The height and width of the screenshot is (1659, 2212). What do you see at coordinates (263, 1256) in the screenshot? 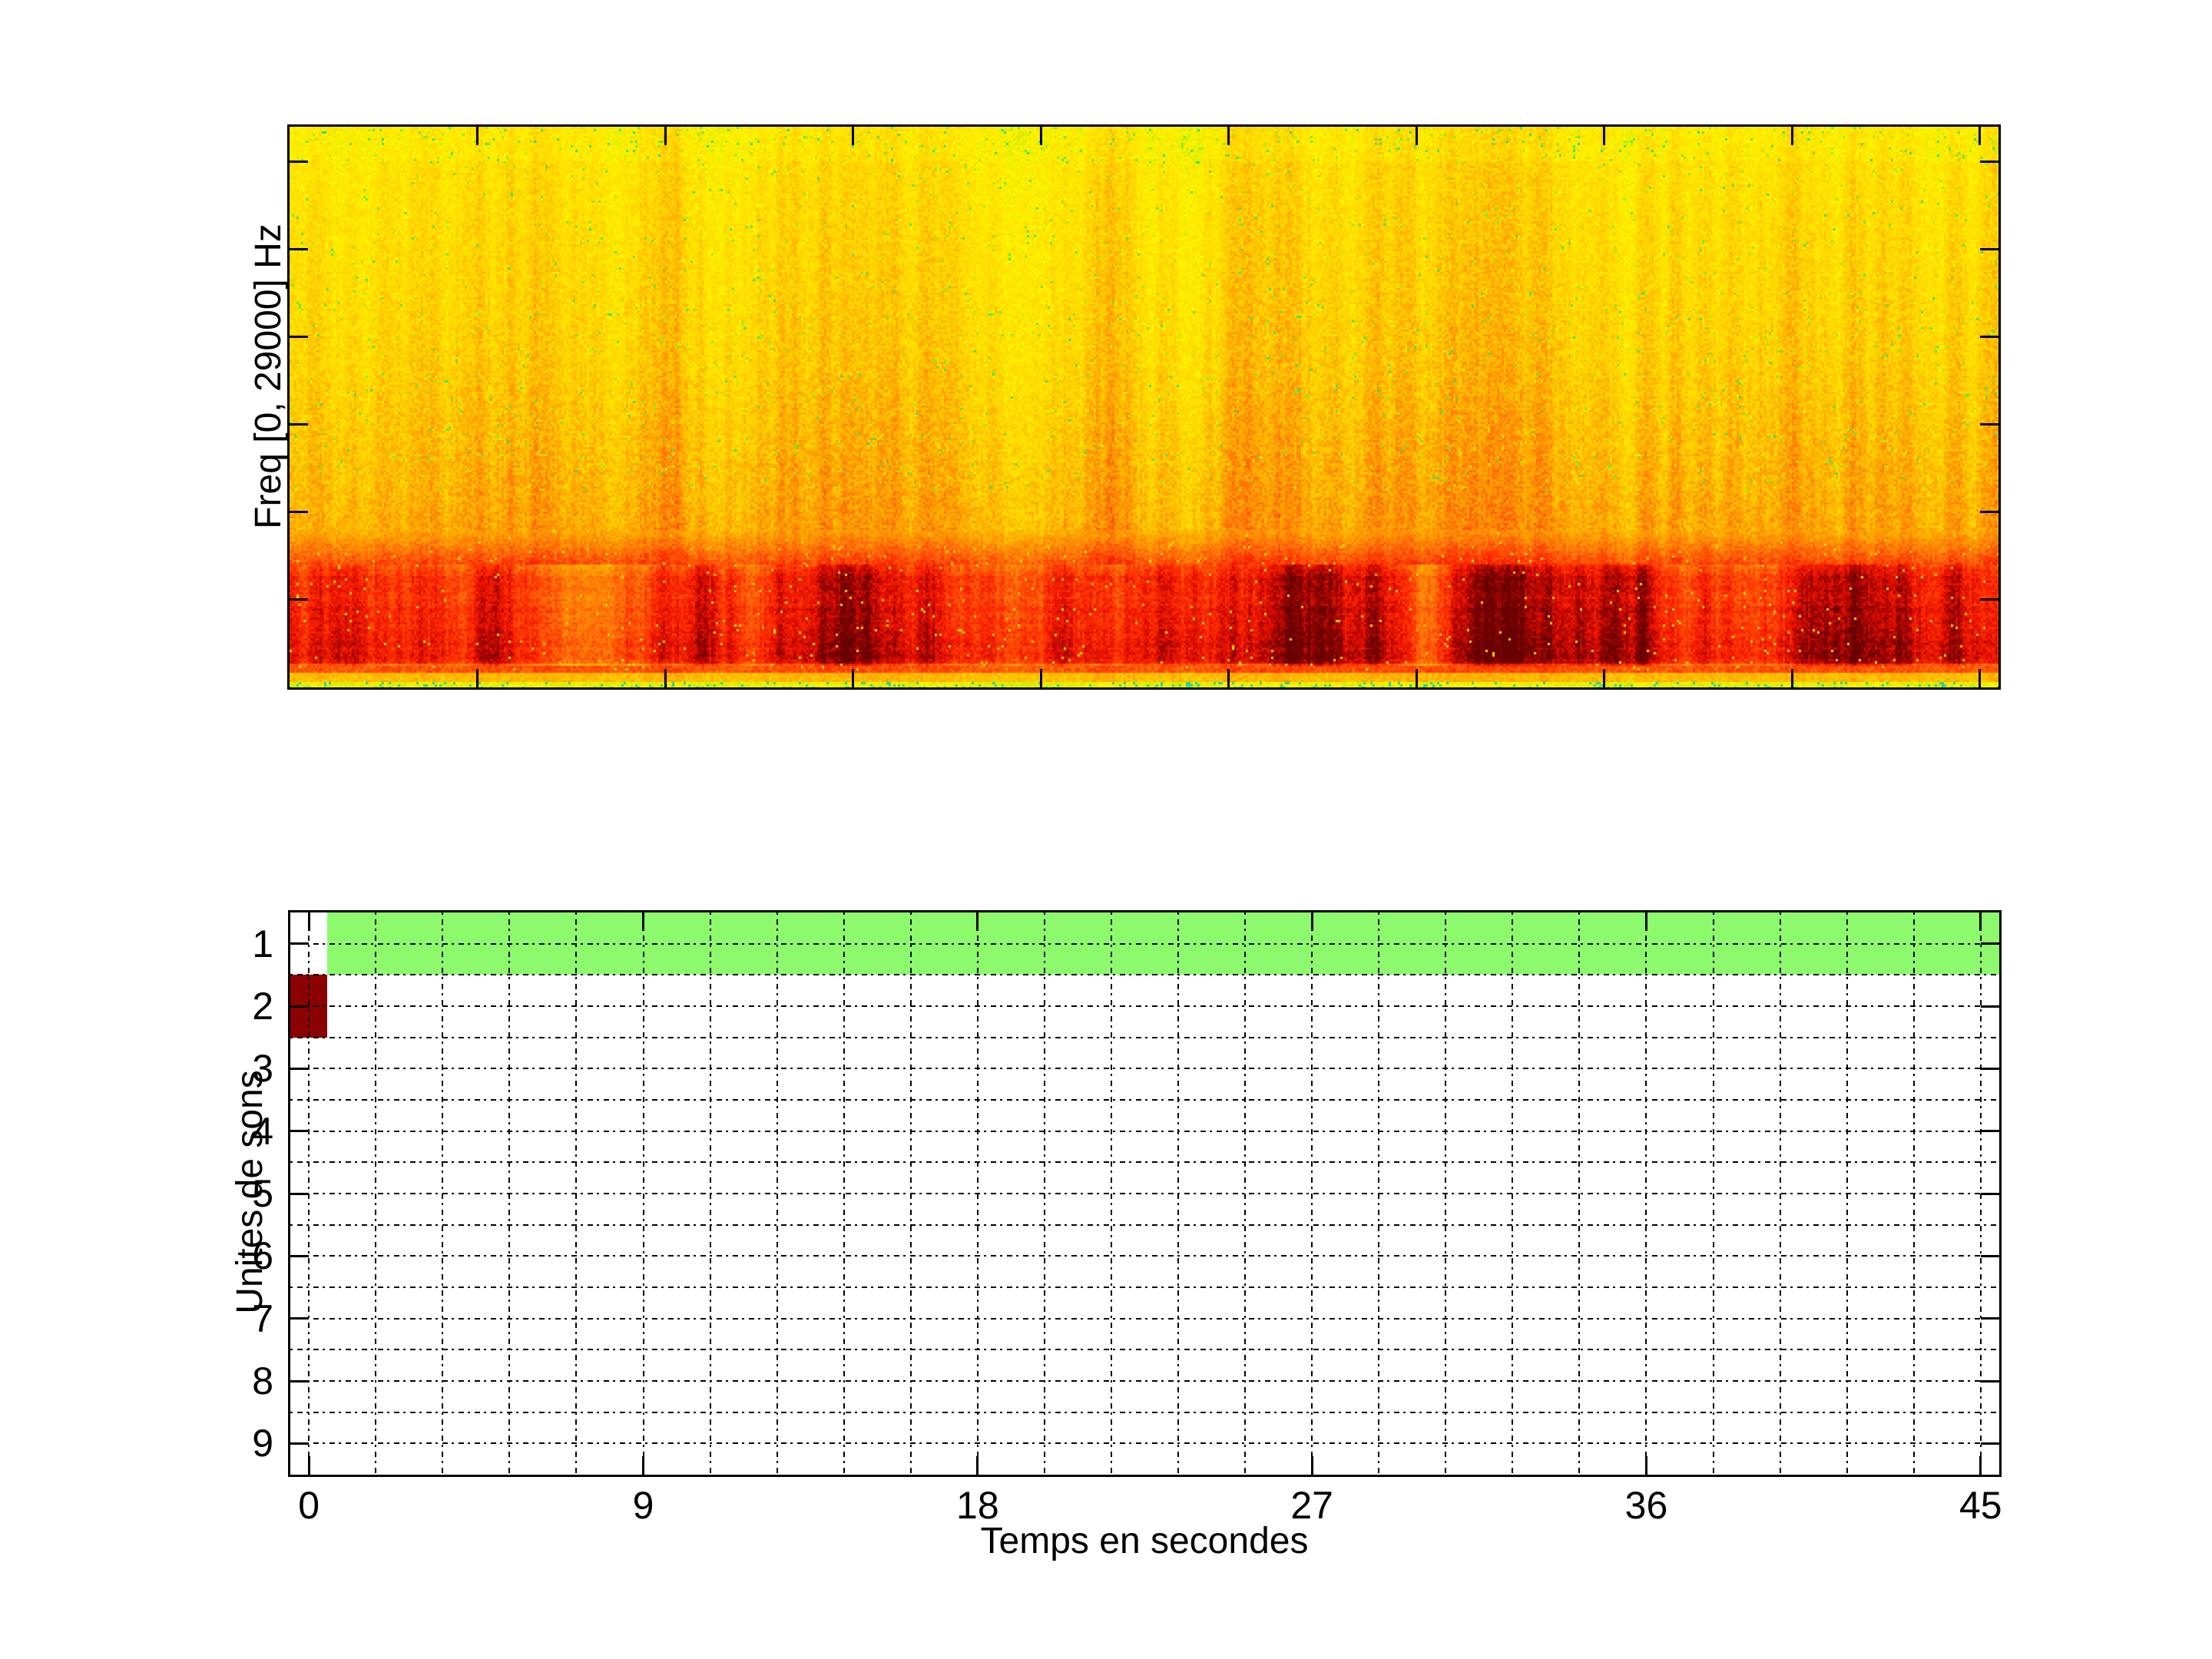
I see `y-tick-label: 6` at bounding box center [263, 1256].